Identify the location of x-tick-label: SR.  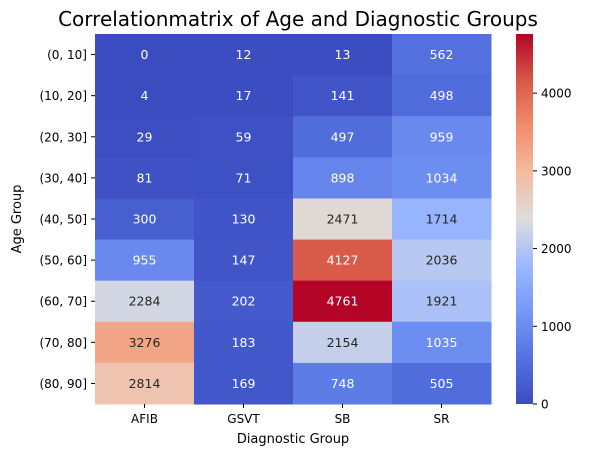
(442, 419).